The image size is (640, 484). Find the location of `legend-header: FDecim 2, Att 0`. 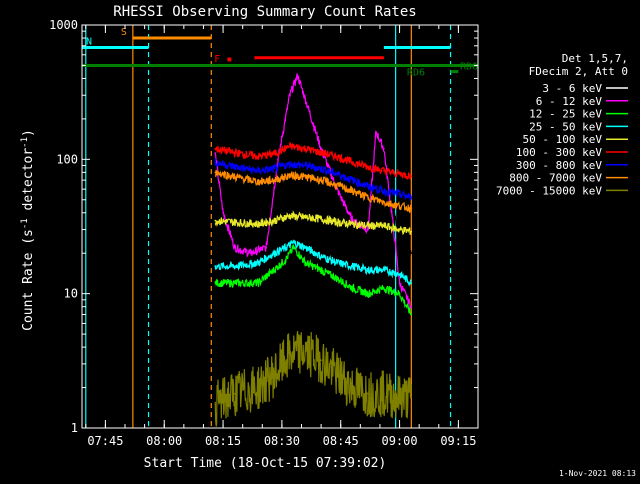

legend-header: FDecim 2, Att 0 is located at coordinates (578, 71).